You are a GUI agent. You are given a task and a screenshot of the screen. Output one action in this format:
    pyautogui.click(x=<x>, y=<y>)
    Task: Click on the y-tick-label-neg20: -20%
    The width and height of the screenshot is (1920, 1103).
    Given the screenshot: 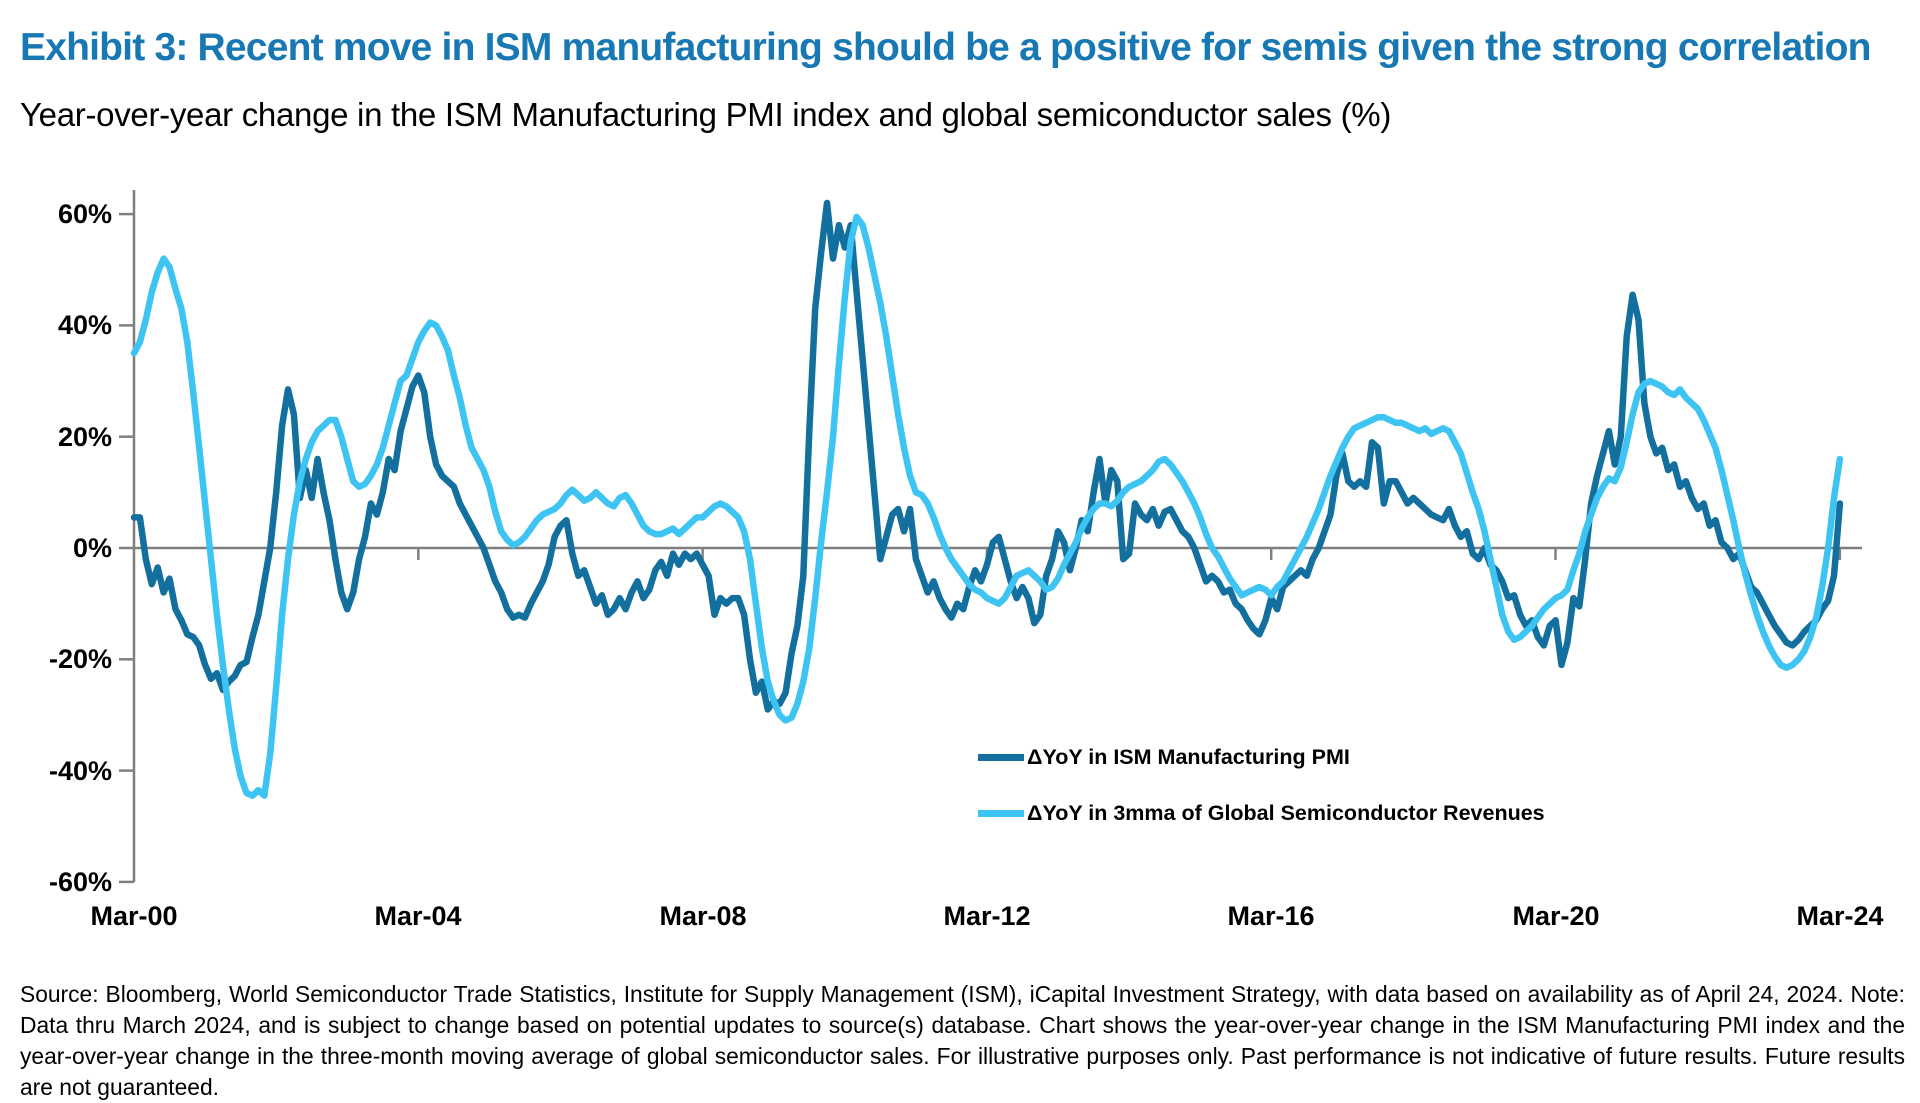 What is the action you would take?
    pyautogui.click(x=80, y=659)
    